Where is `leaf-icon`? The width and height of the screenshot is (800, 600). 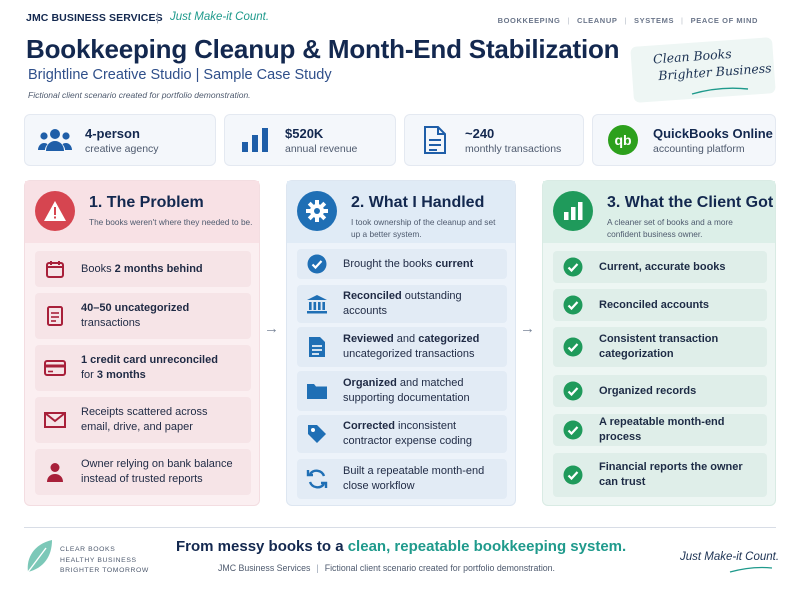 leaf-icon is located at coordinates (39, 556).